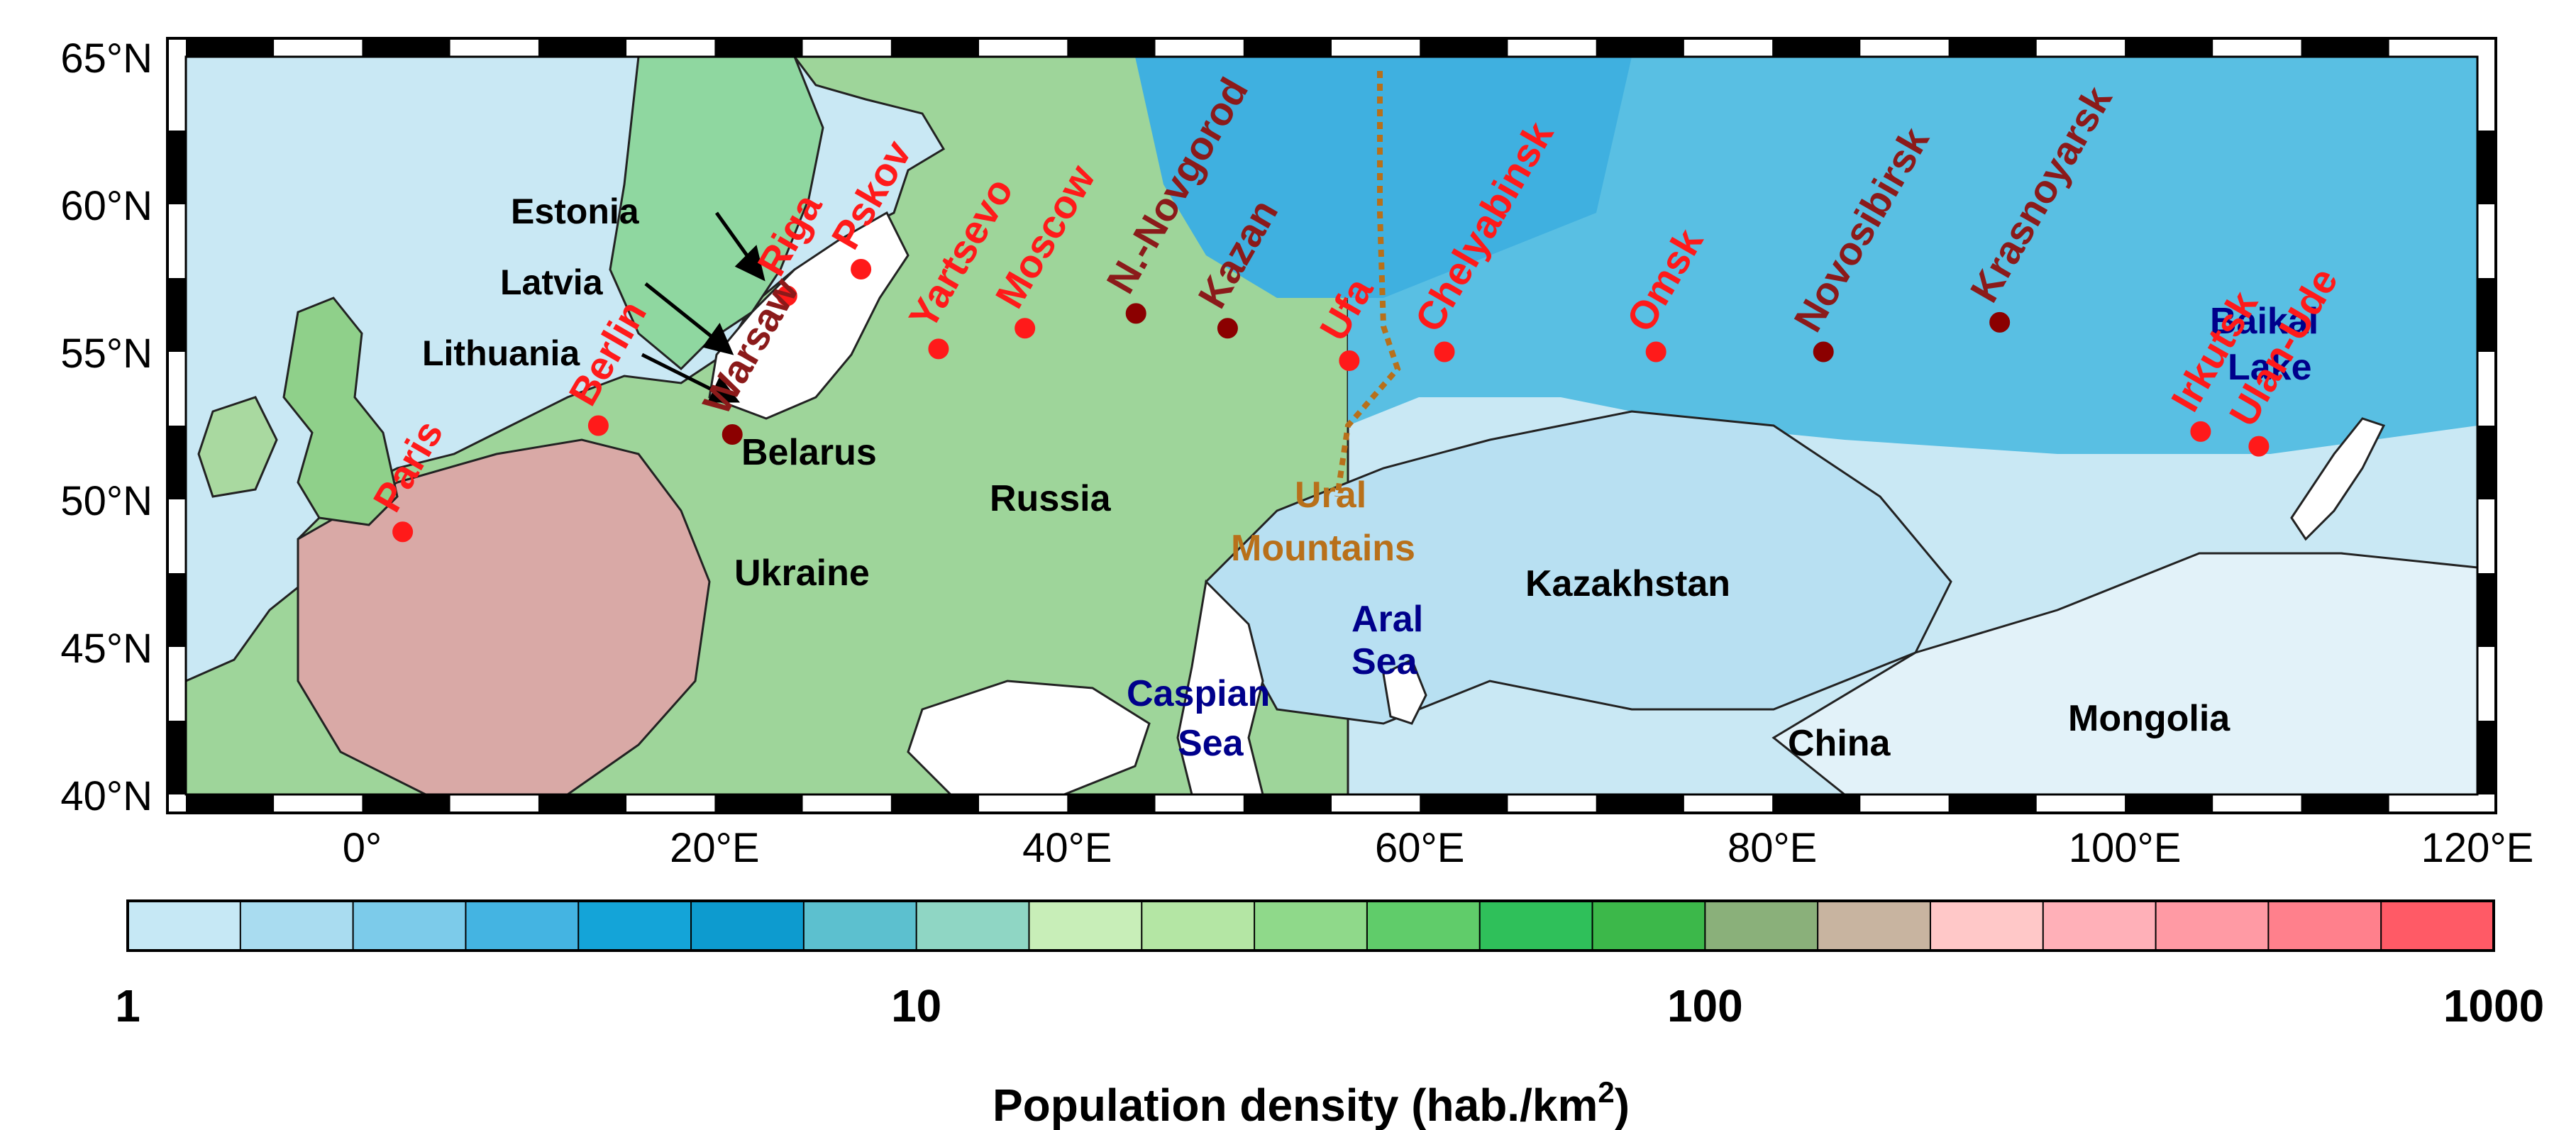 This screenshot has width=2576, height=1130. I want to click on colorbar-tick-label: 10, so click(916, 1005).